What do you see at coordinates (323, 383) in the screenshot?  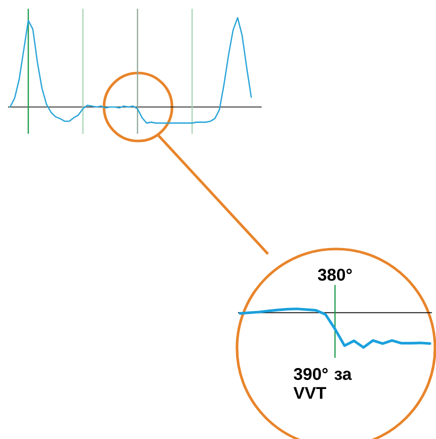 I see `text: 390° за VVT` at bounding box center [323, 383].